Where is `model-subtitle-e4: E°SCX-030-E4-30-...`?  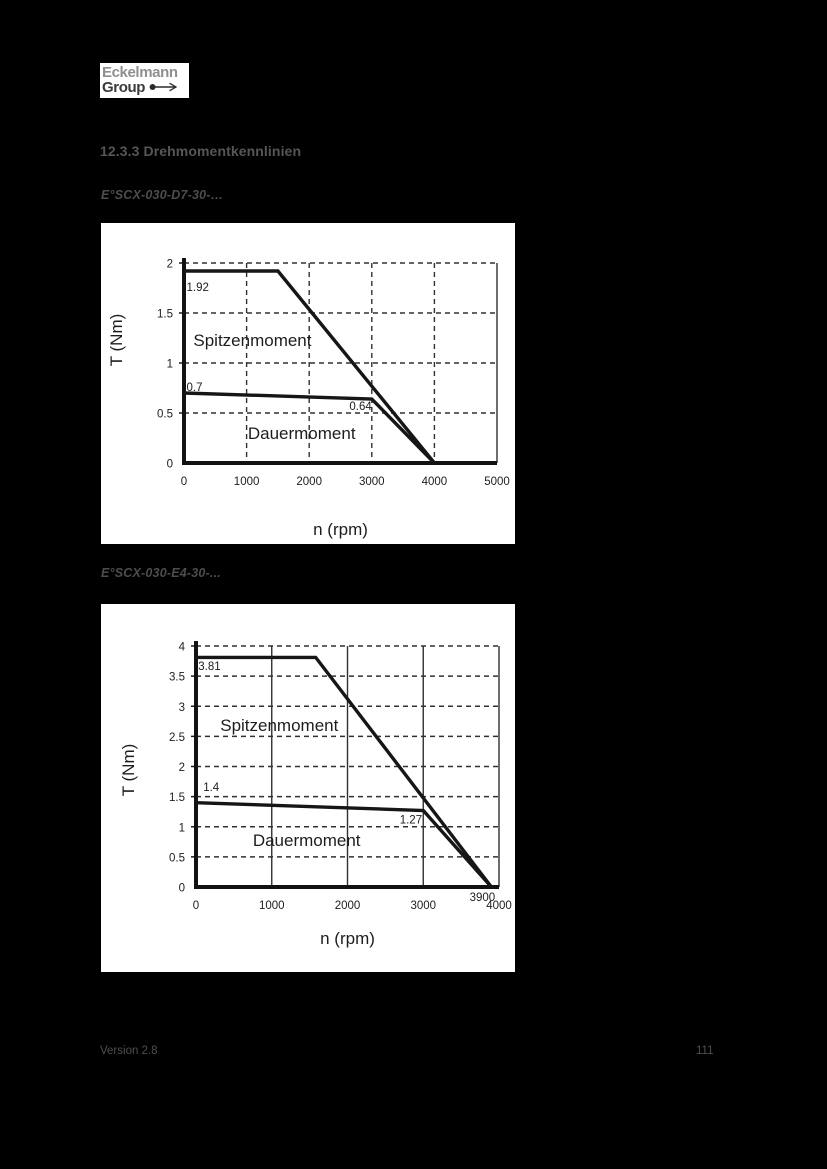
model-subtitle-e4: E°SCX-030-E4-30-... is located at coordinates (161, 573).